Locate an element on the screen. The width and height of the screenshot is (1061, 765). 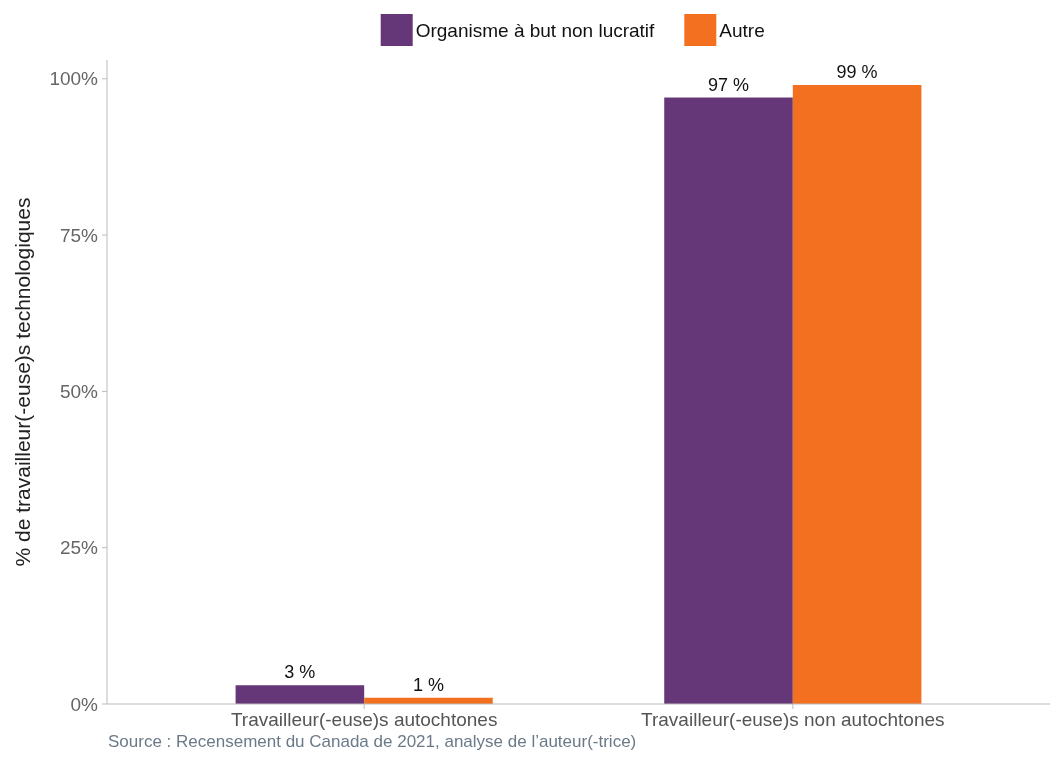
x-tick-label: Travailleur(-euse)s non autochtones is located at coordinates (793, 719).